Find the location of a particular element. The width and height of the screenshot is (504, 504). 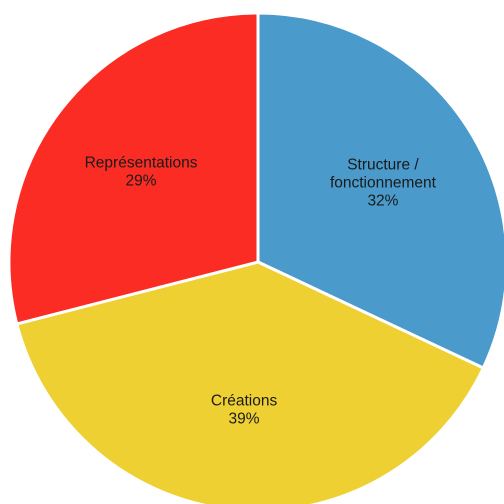

slice-category-label: fonctionnement is located at coordinates (383, 183).